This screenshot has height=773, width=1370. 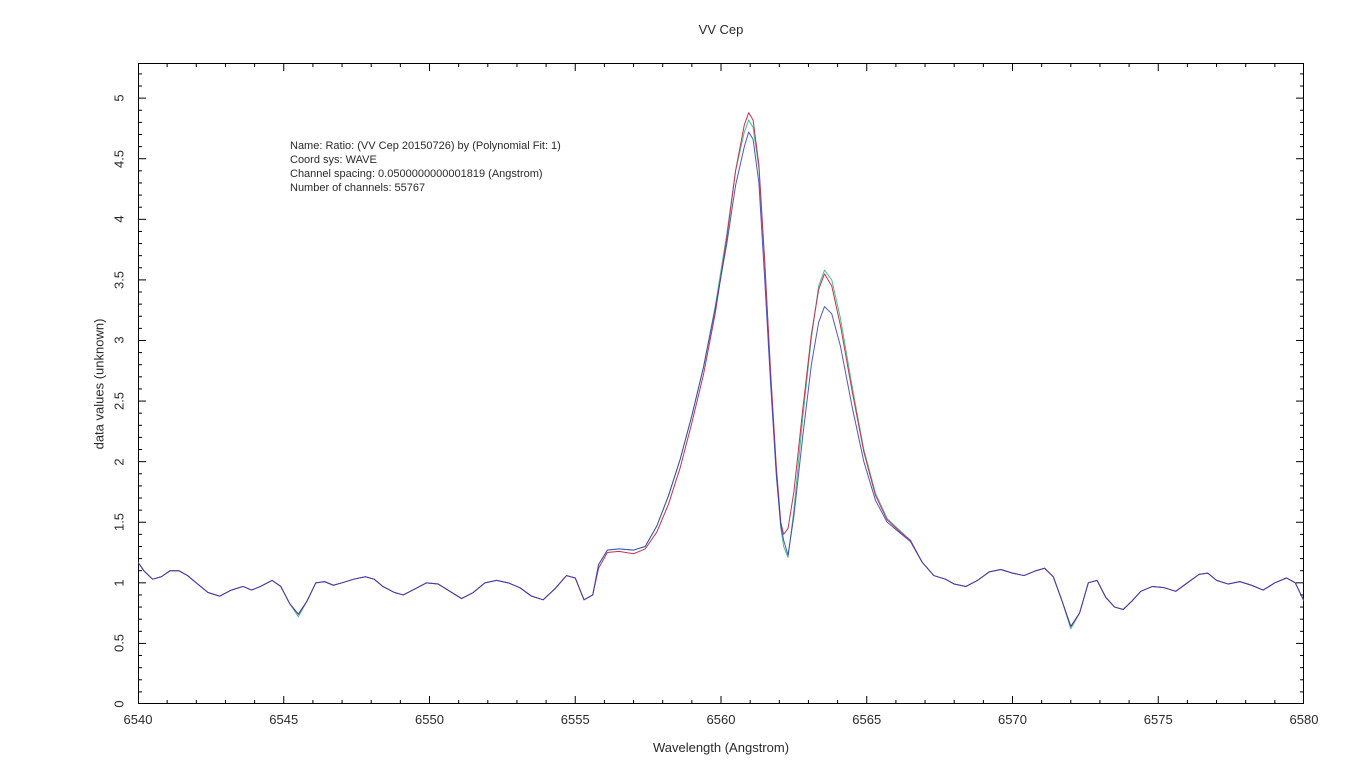 What do you see at coordinates (867, 719) in the screenshot?
I see `x-tick-label: 6565` at bounding box center [867, 719].